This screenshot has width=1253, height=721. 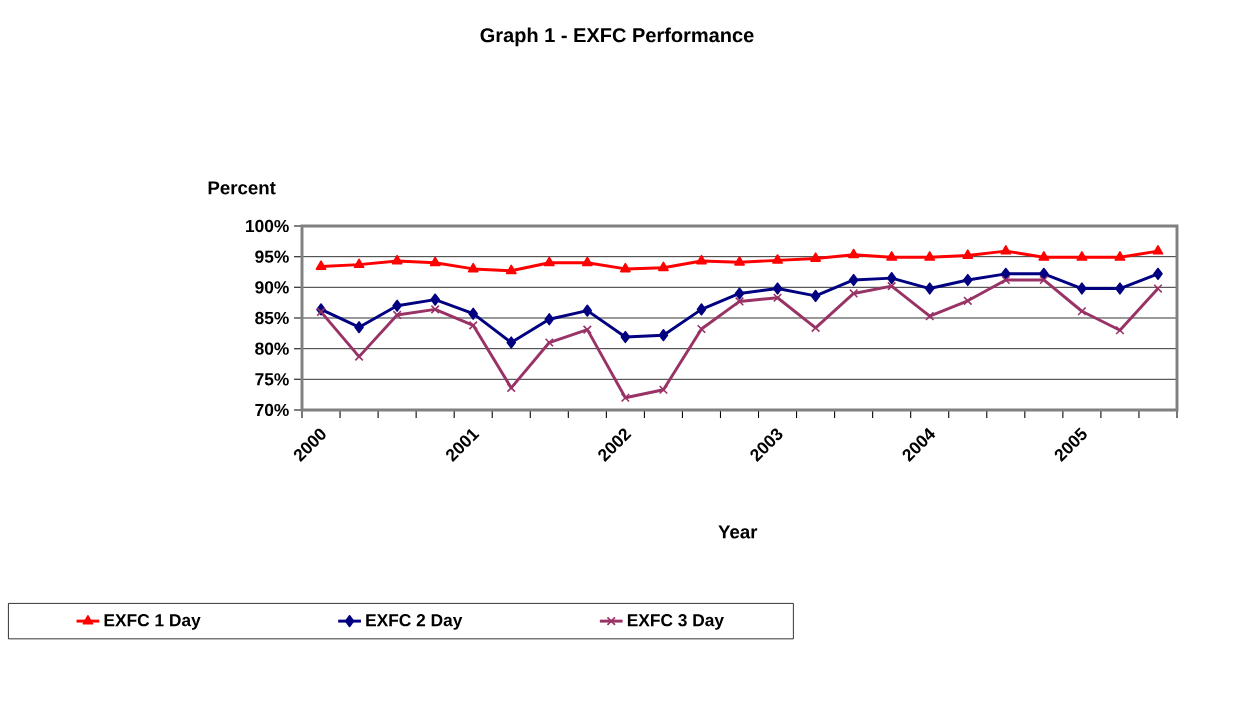 I want to click on legend-label: EXFC 1 Day, so click(x=152, y=622).